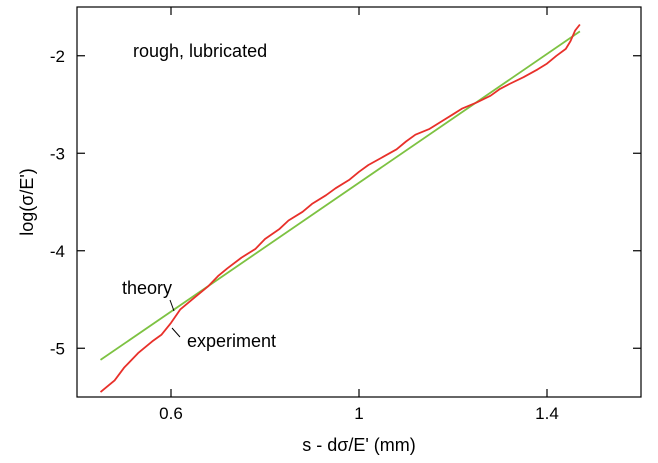 This screenshot has height=463, width=658. I want to click on x-tick-label: 1, so click(358, 413).